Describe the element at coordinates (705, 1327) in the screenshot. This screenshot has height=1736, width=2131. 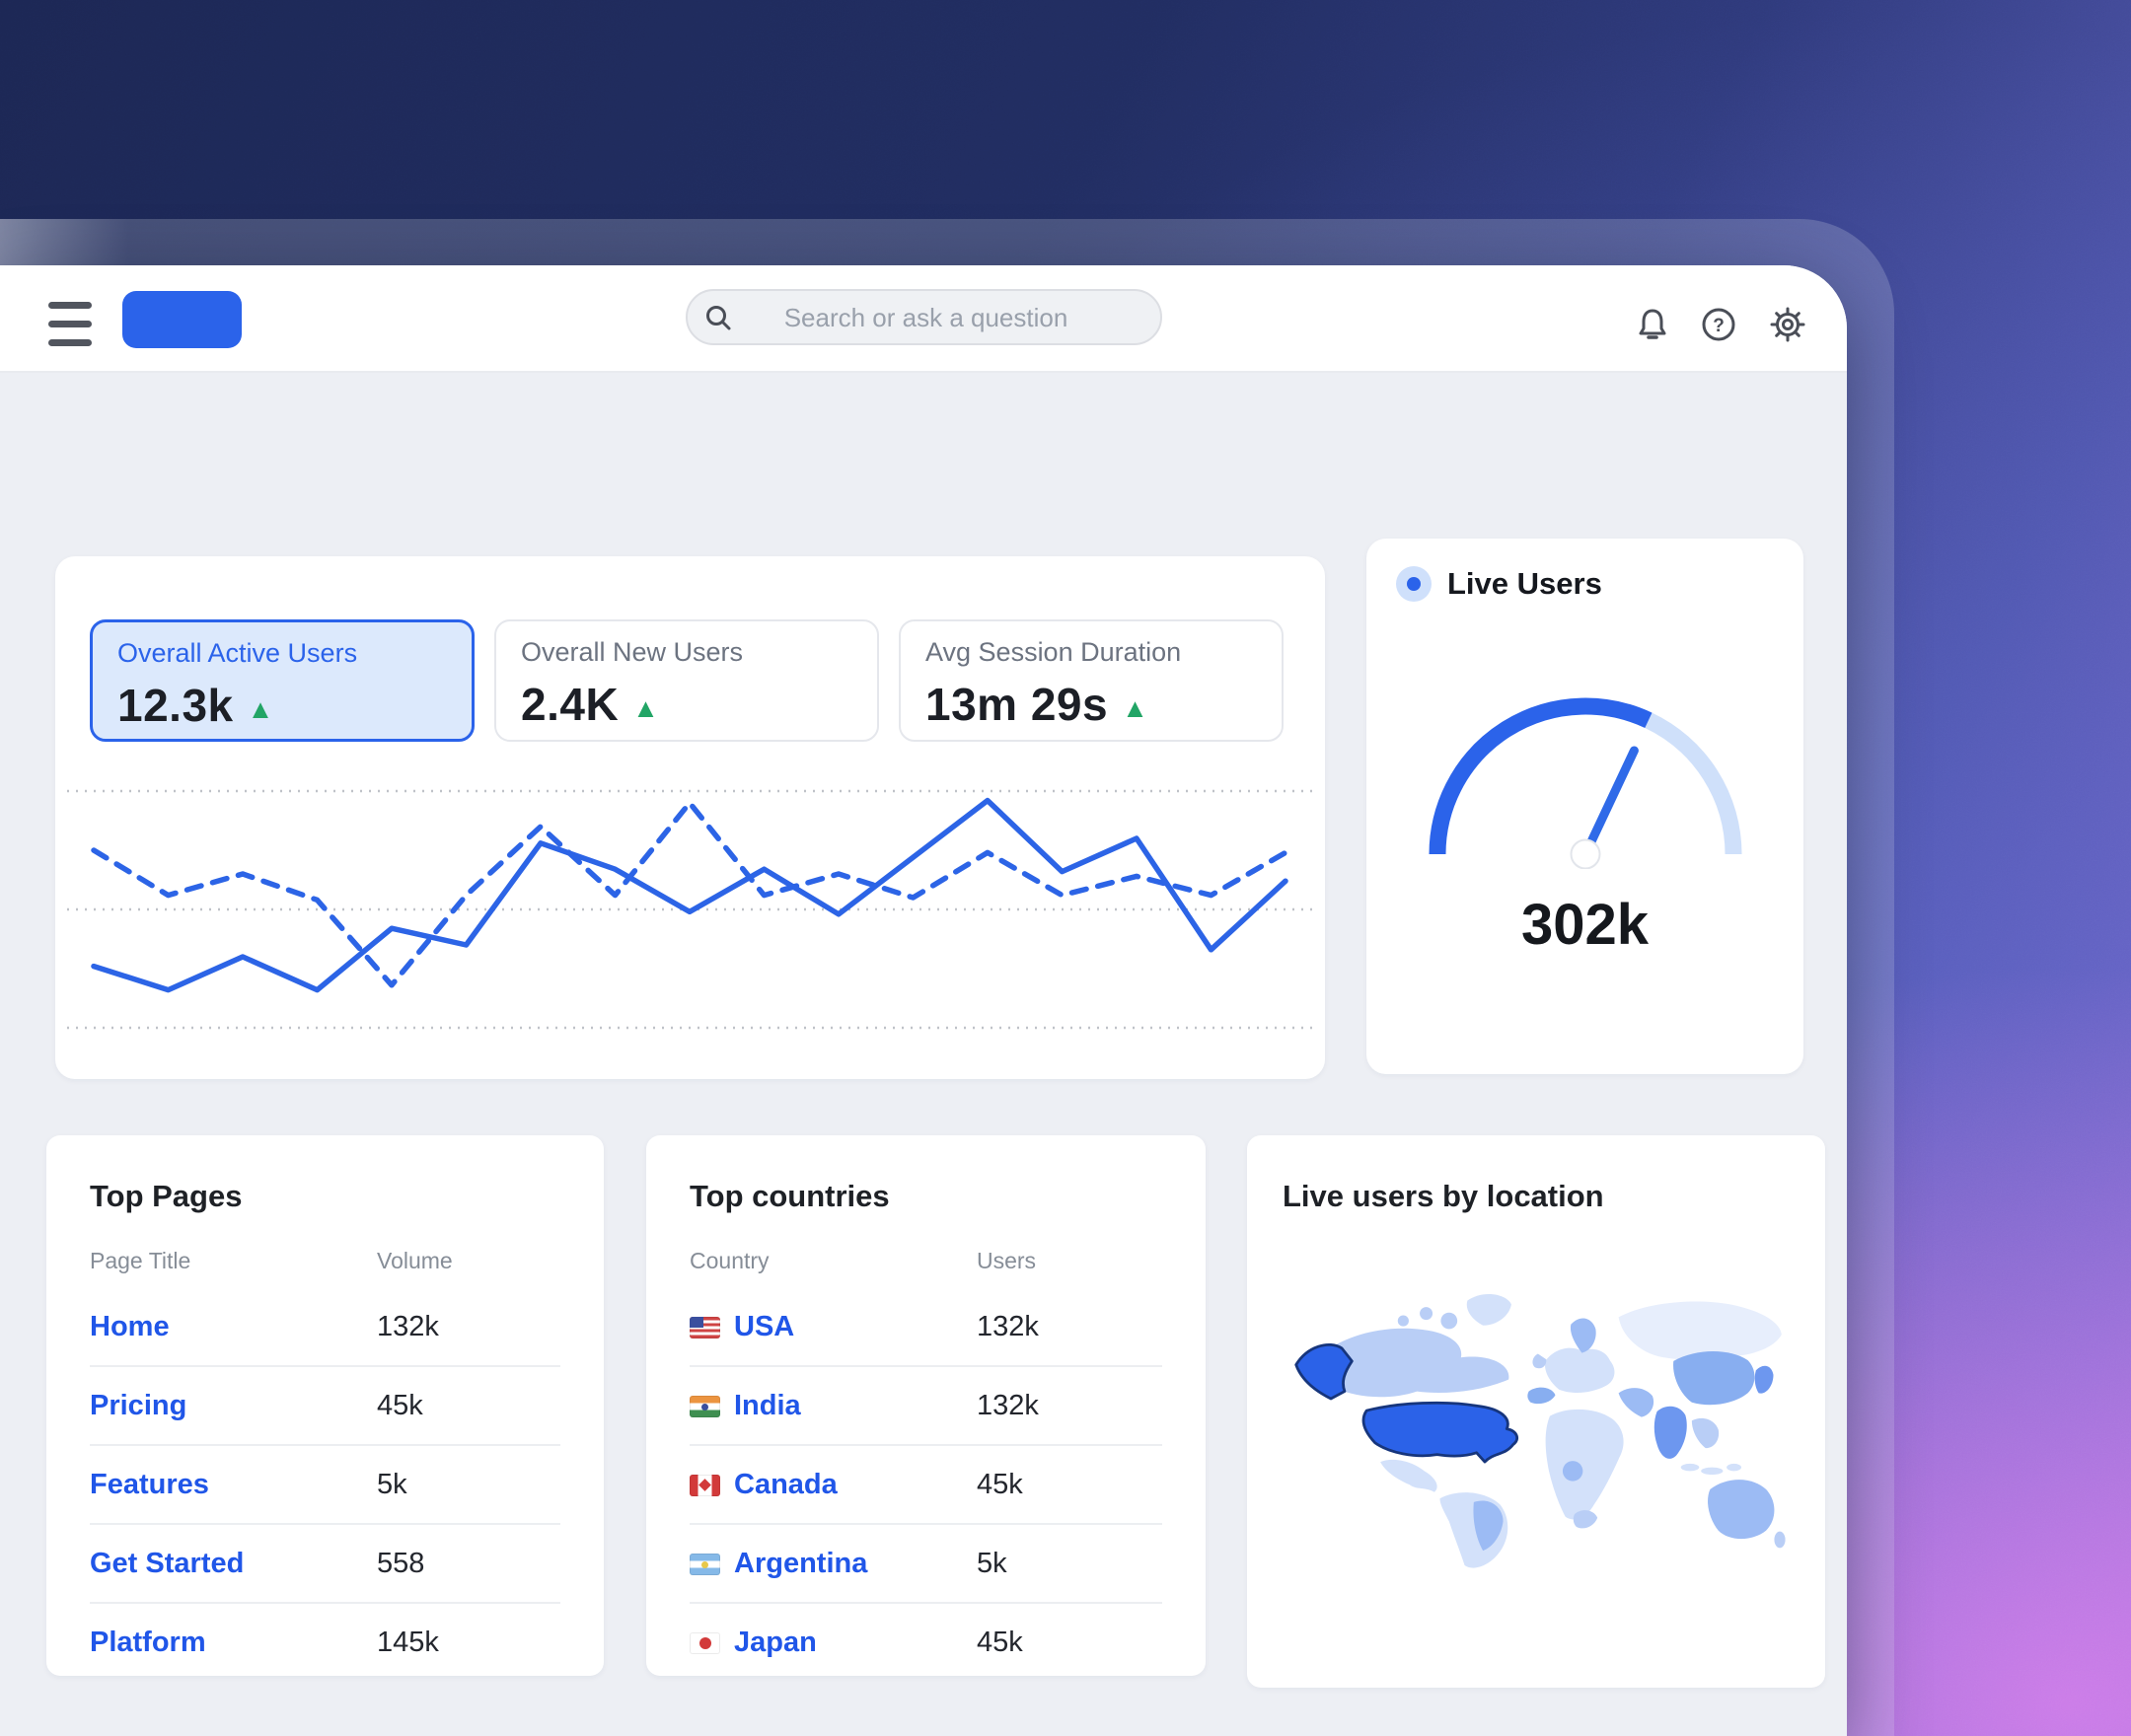
I see `usa-flag-icon` at that location.